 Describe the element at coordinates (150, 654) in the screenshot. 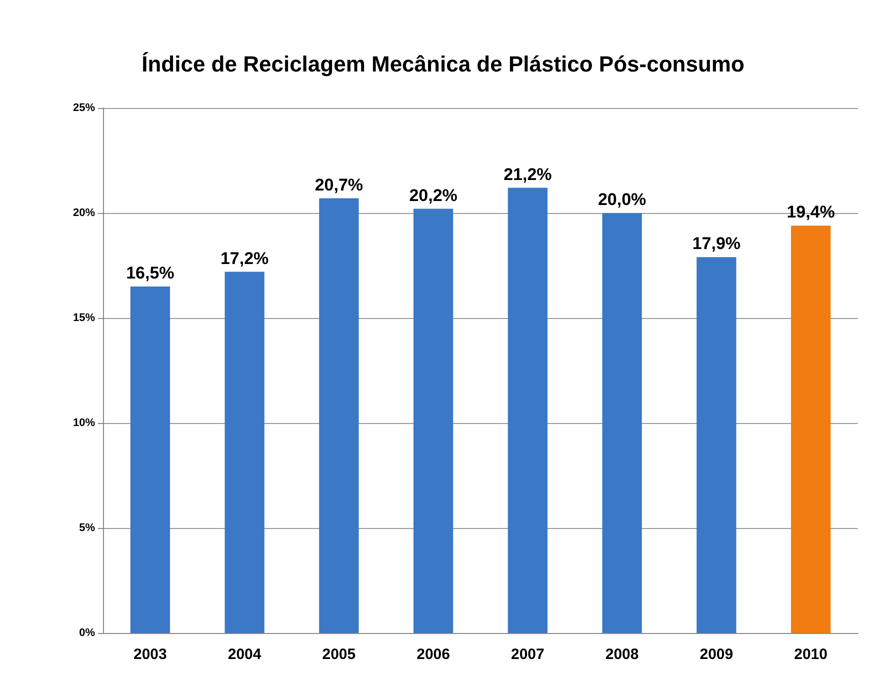

I see `x-tick-label: 2003` at that location.